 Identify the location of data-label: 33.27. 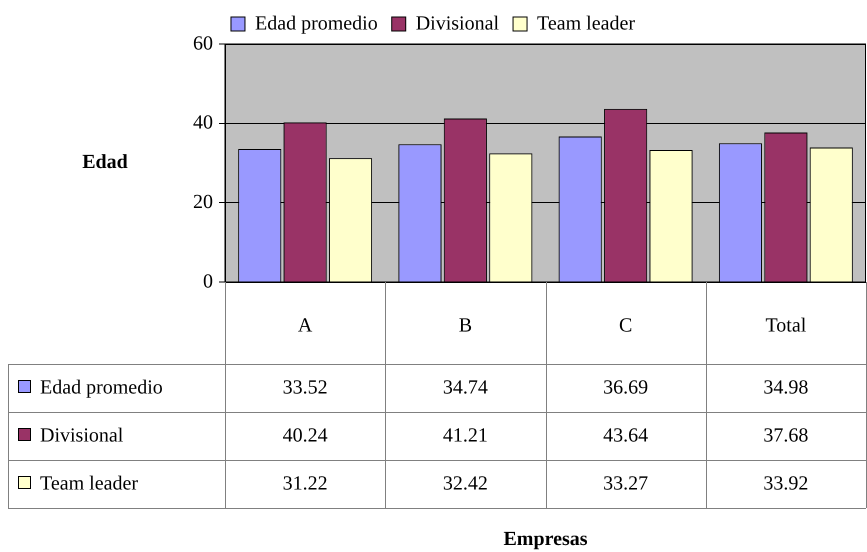
(625, 483).